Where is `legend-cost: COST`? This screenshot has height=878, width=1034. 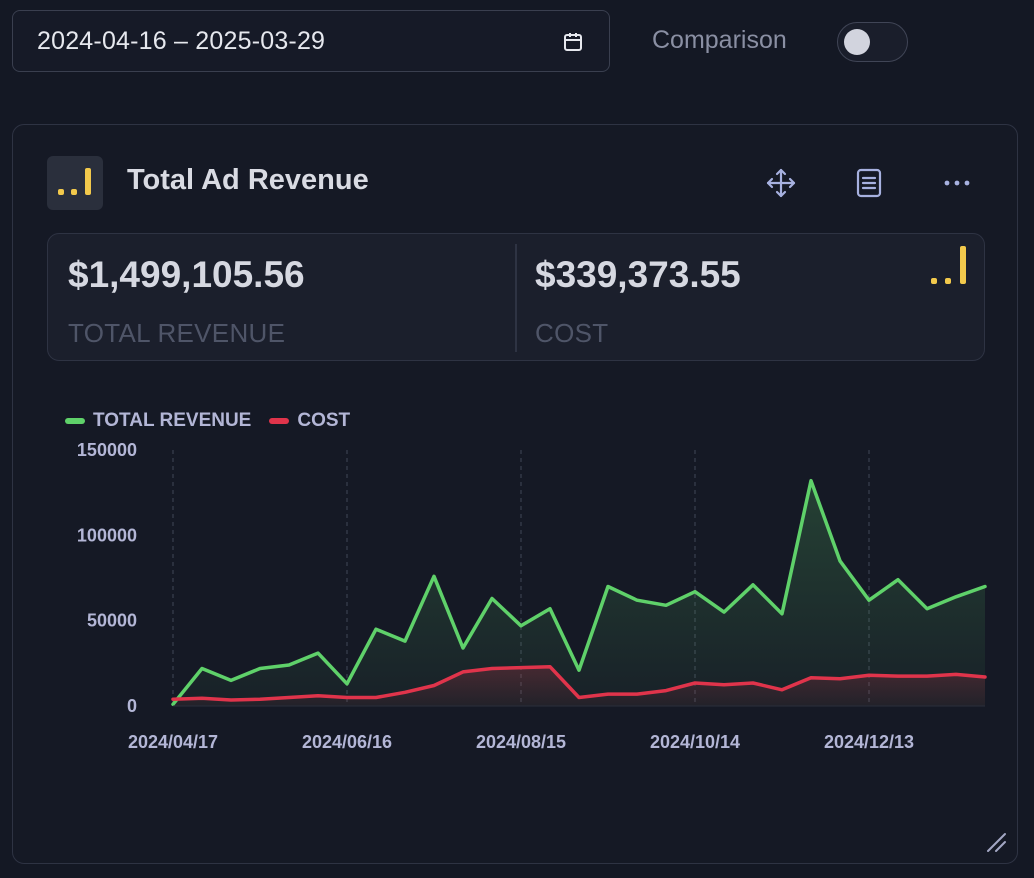 legend-cost: COST is located at coordinates (309, 421).